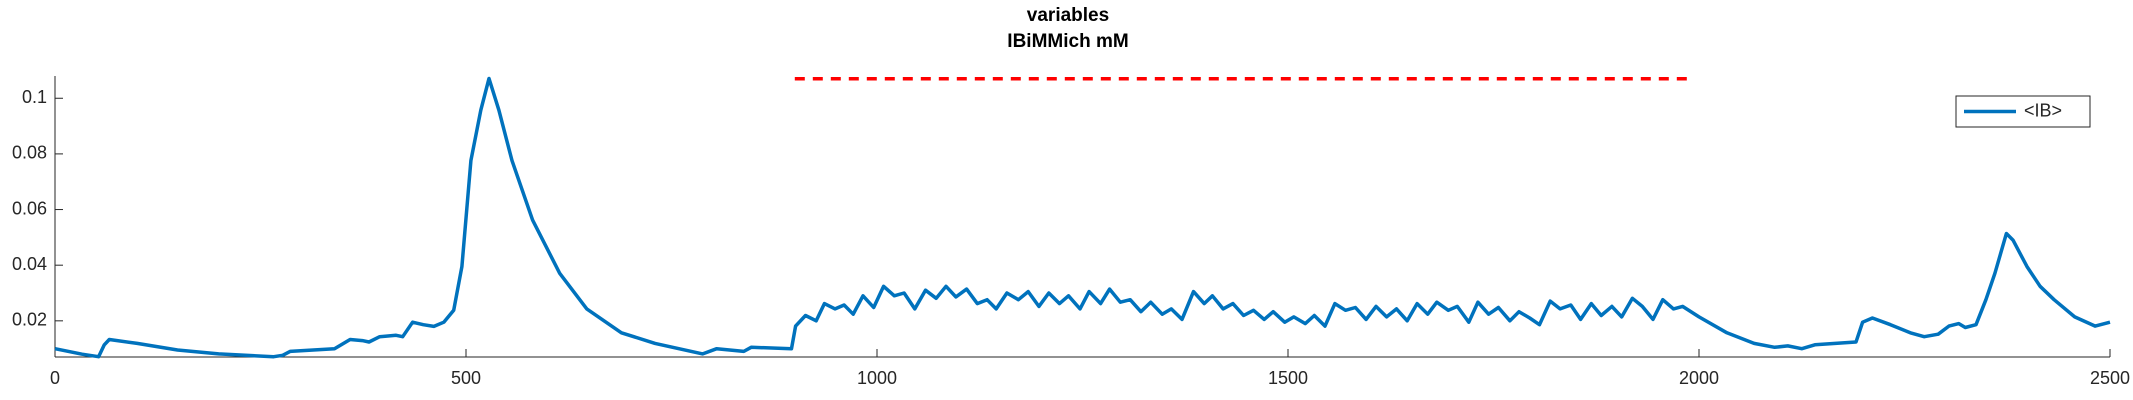 The height and width of the screenshot is (400, 2133). I want to click on x-tick-label: 2500, so click(2110, 378).